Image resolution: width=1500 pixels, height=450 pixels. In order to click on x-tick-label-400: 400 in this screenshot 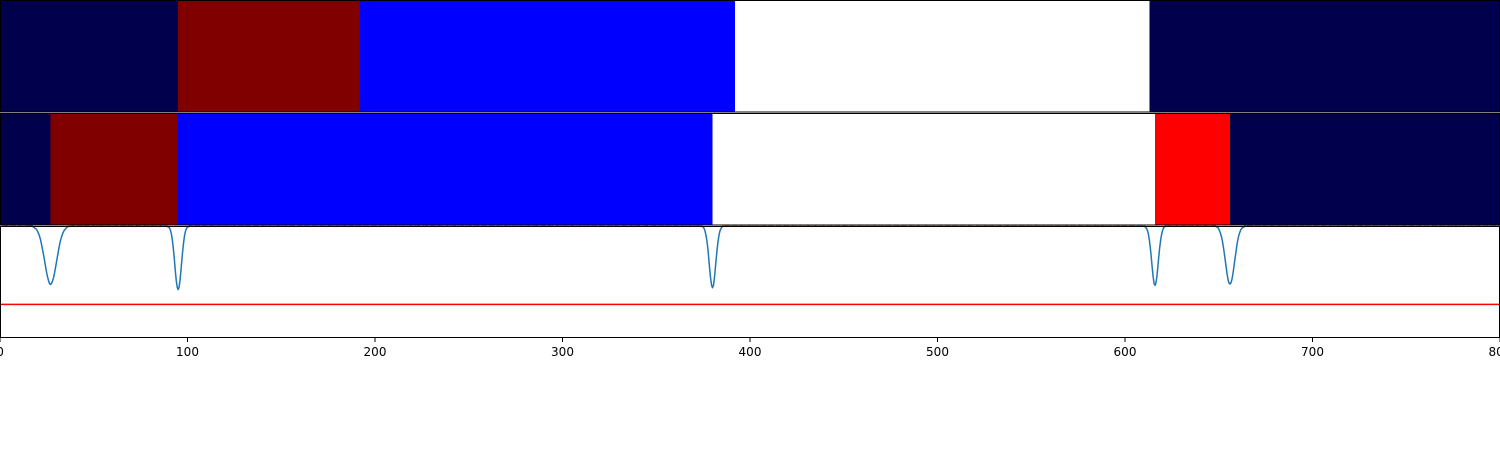, I will do `click(750, 352)`.